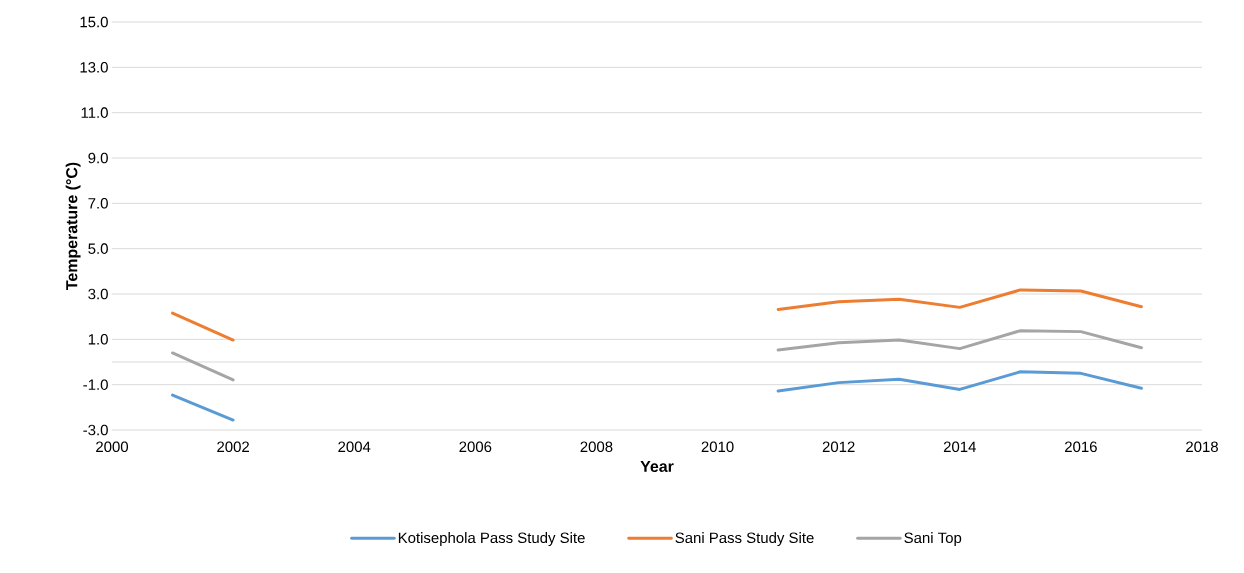  What do you see at coordinates (491, 539) in the screenshot?
I see `legend-label: Kotisephola Pass Study Site` at bounding box center [491, 539].